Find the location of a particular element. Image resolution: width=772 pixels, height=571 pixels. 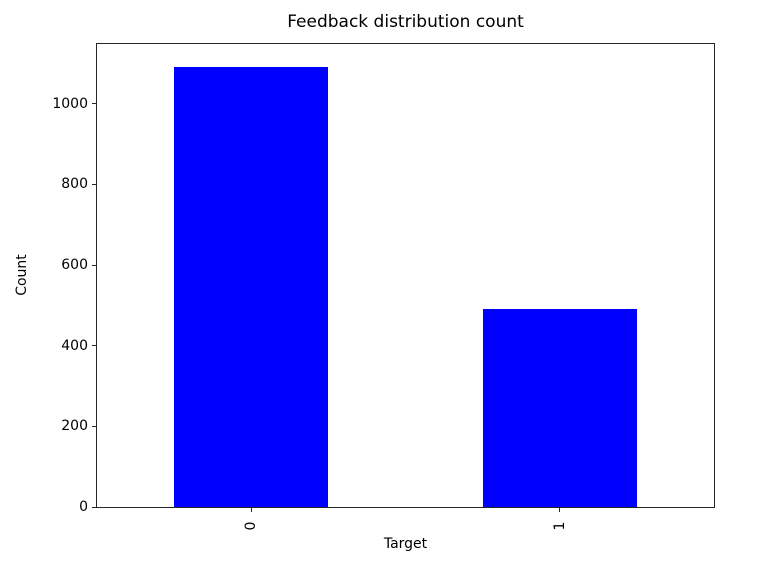

x-tick-label: 1 is located at coordinates (559, 526).